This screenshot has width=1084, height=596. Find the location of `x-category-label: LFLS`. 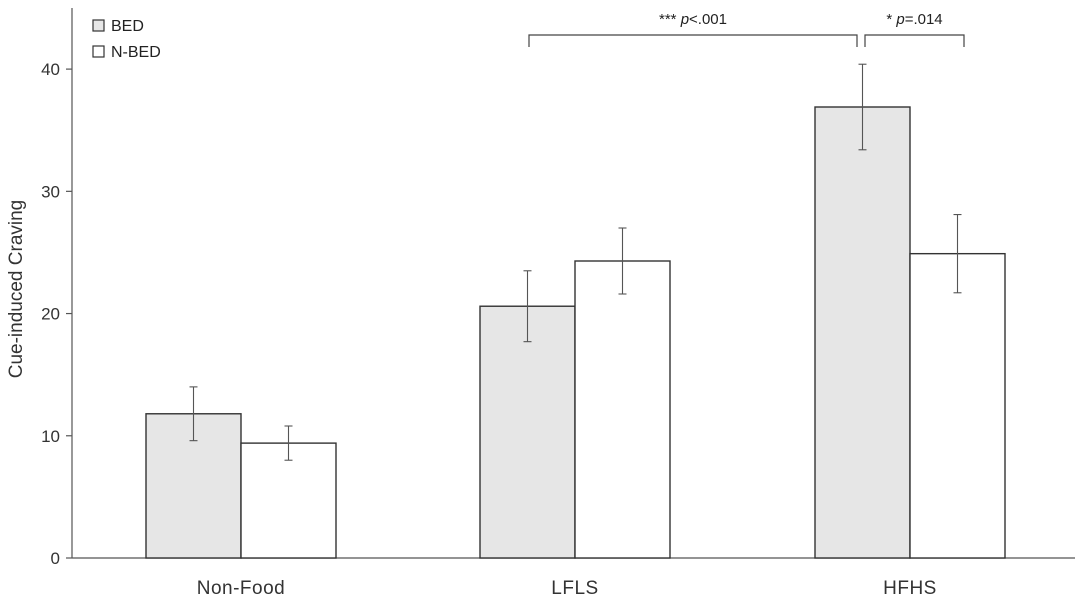

x-category-label: LFLS is located at coordinates (574, 587).